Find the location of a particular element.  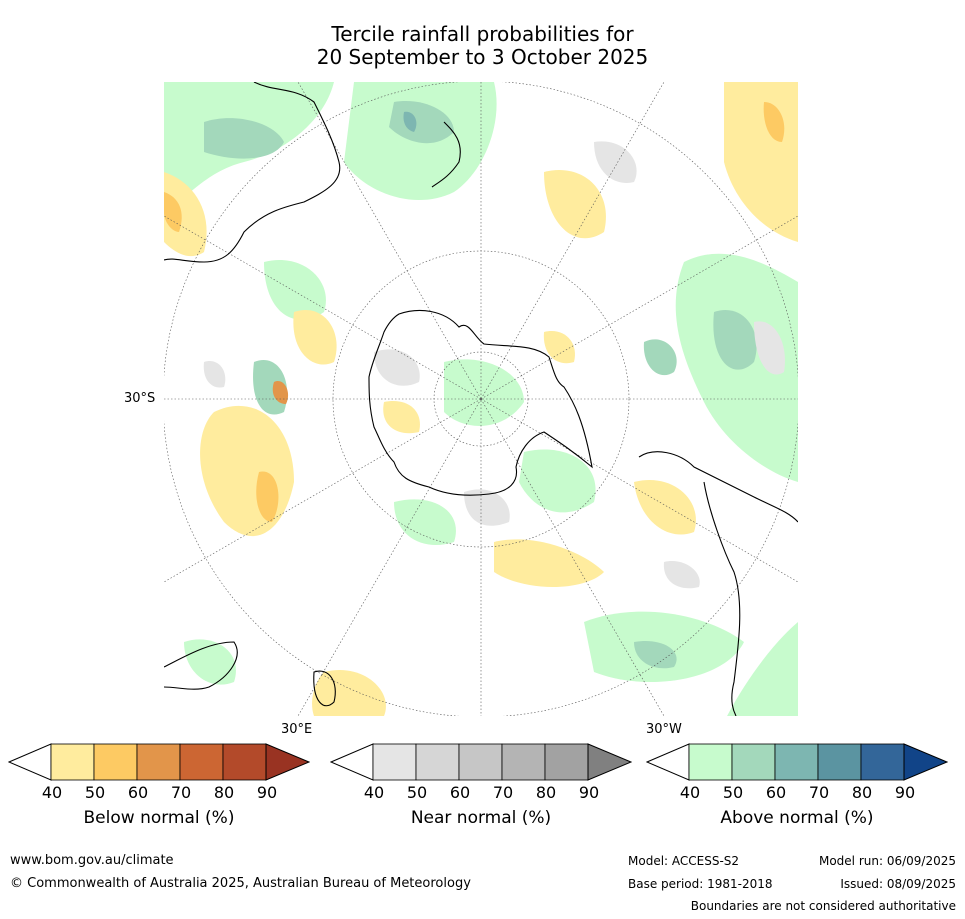

new-zealand-coastline is located at coordinates (446, 154).